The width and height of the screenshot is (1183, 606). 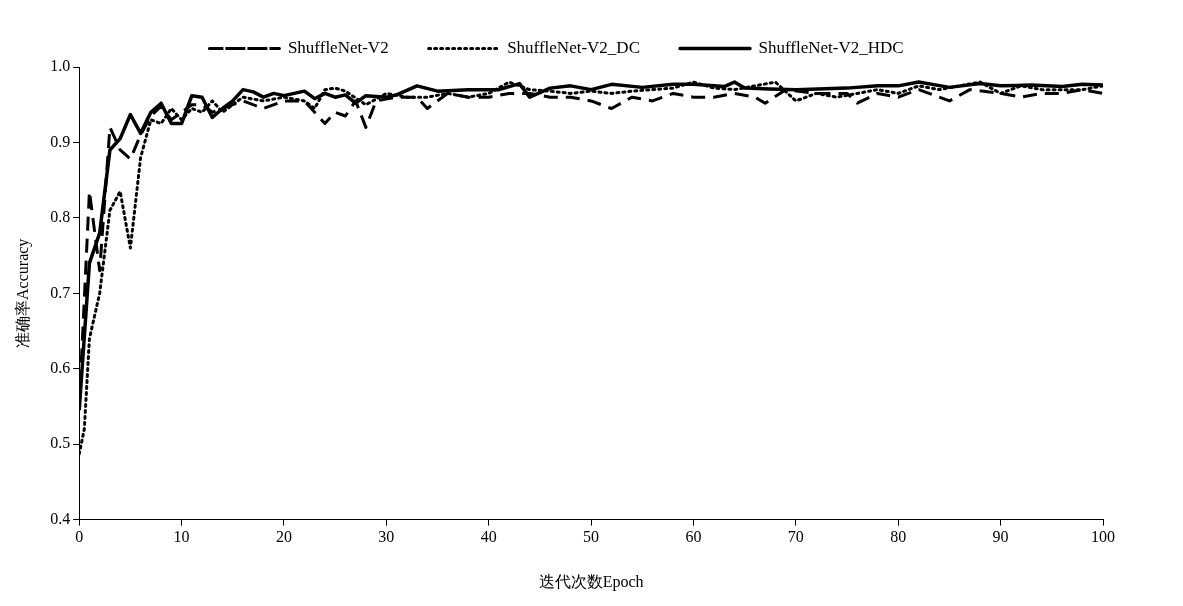 What do you see at coordinates (60, 141) in the screenshot?
I see `y-tick-label: 0.9` at bounding box center [60, 141].